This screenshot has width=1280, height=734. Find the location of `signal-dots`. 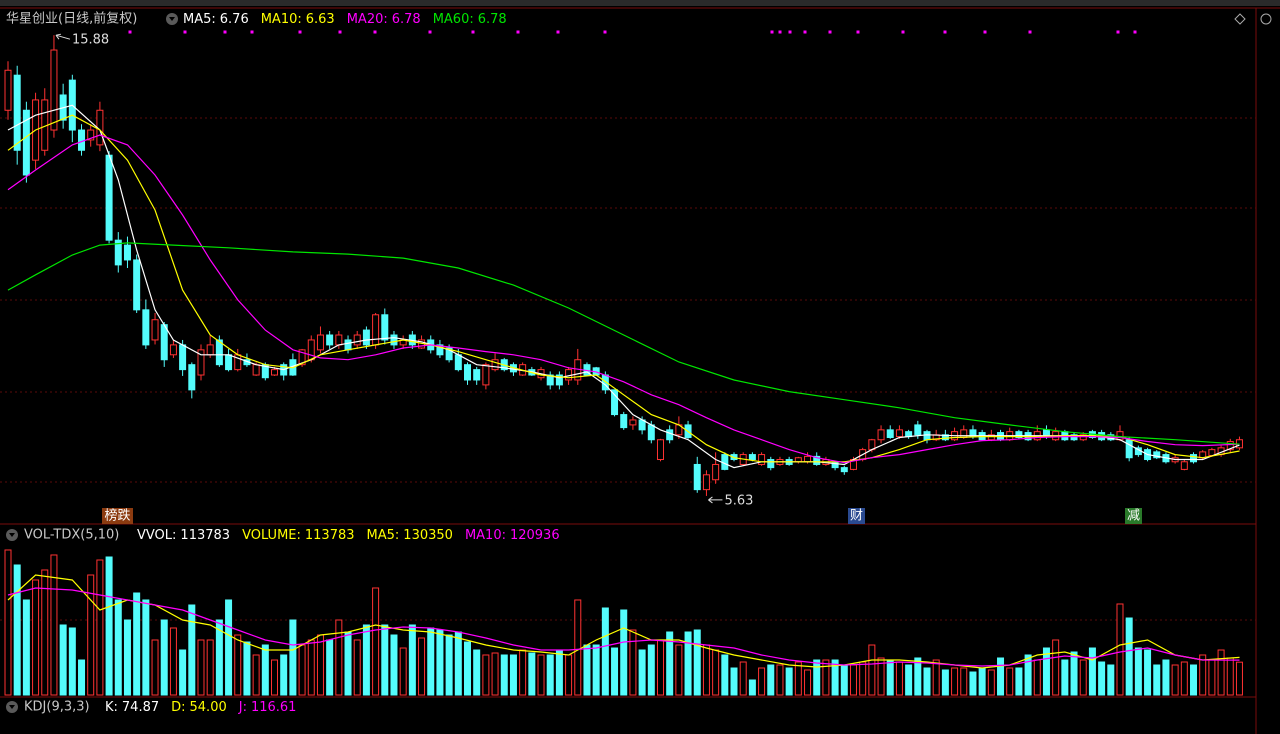

signal-dots is located at coordinates (632, 32).